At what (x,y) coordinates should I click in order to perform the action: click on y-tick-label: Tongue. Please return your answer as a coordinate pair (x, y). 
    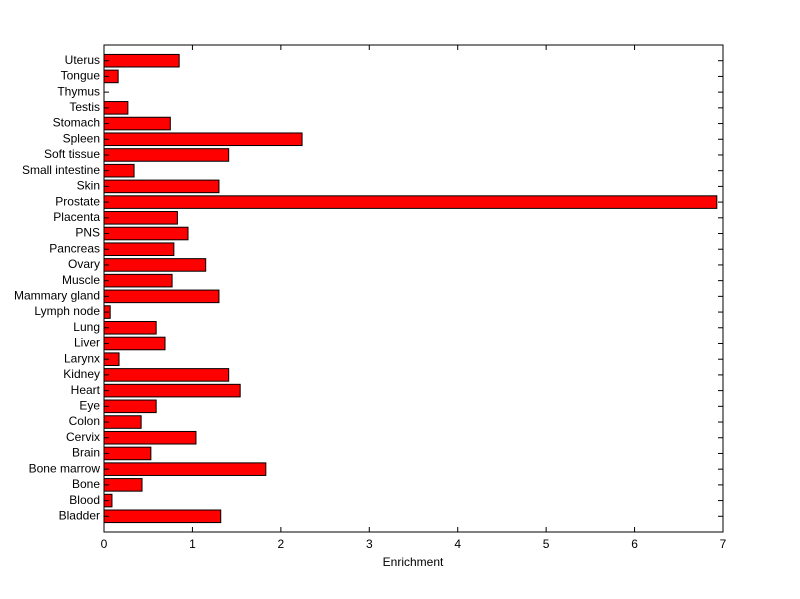
    Looking at the image, I should click on (81, 76).